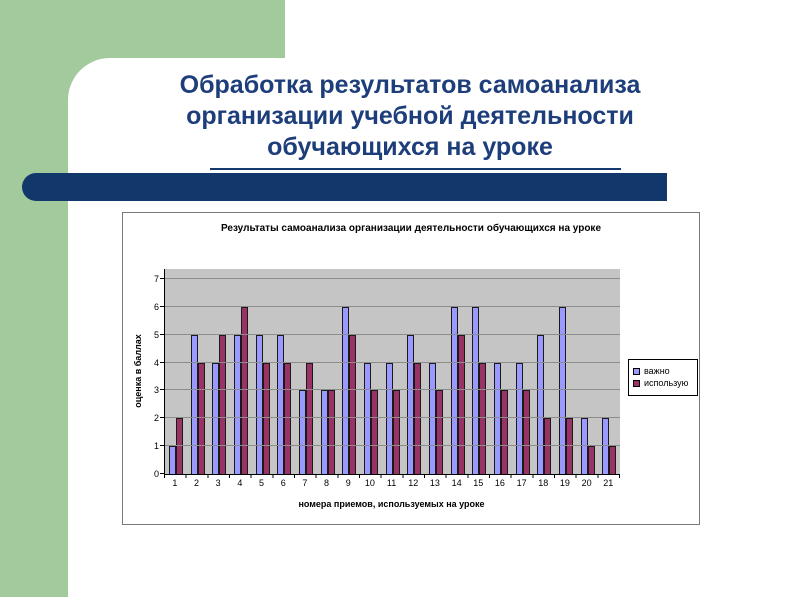 Image resolution: width=800 pixels, height=600 pixels. Describe the element at coordinates (392, 278) in the screenshot. I see `gridline-y7` at that location.